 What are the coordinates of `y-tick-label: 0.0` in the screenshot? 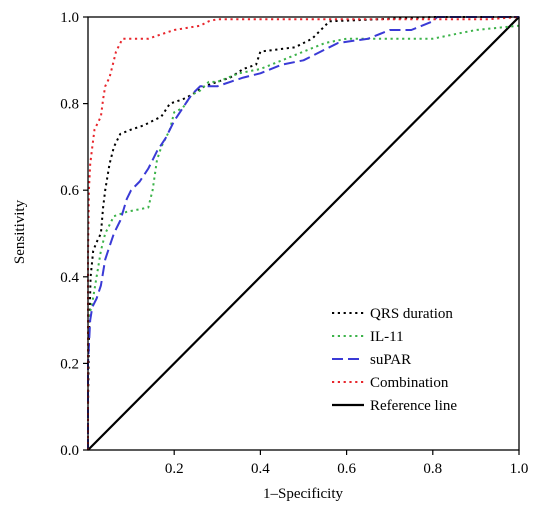 It's located at (69, 451).